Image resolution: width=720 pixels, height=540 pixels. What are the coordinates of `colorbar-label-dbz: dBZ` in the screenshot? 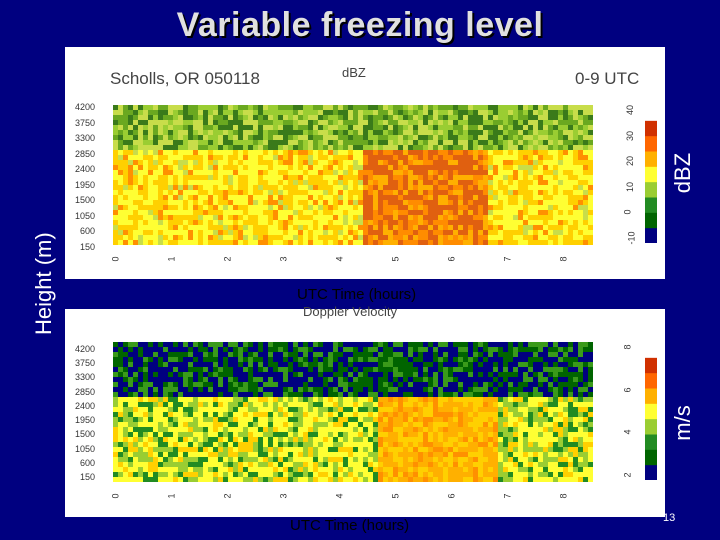 It's located at (682, 173).